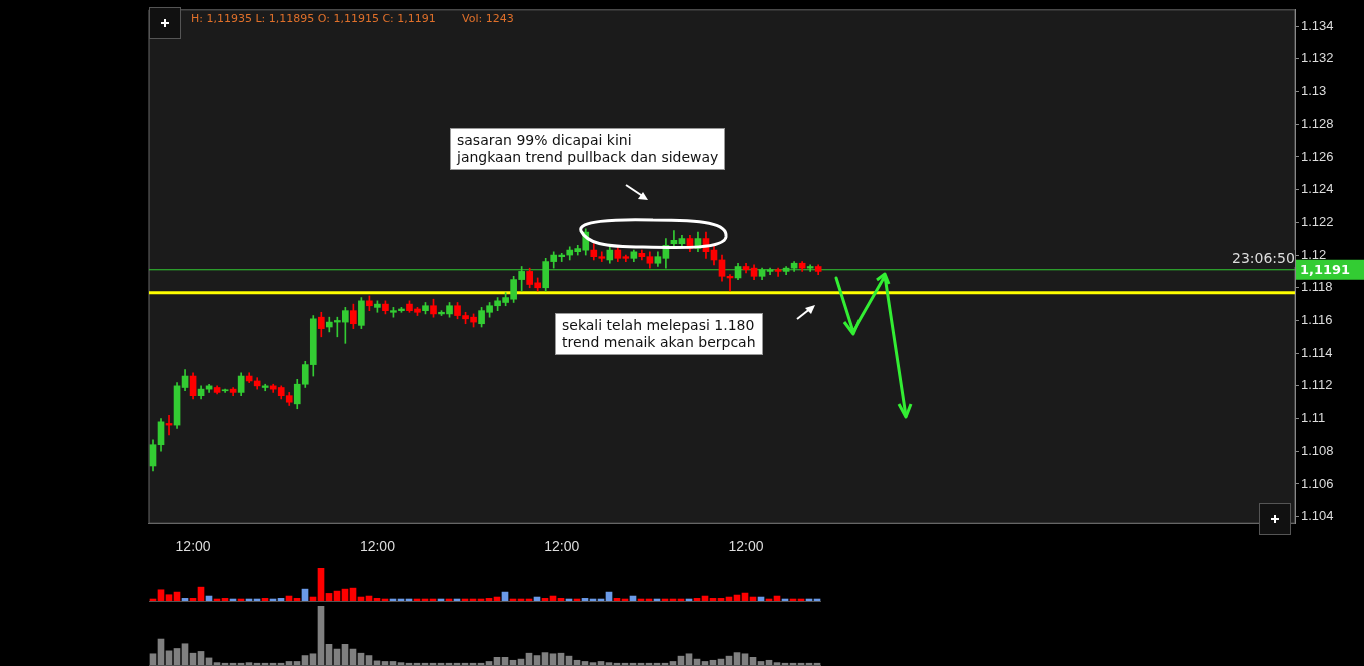  I want to click on y-tick-label: 1.106, so click(1317, 483).